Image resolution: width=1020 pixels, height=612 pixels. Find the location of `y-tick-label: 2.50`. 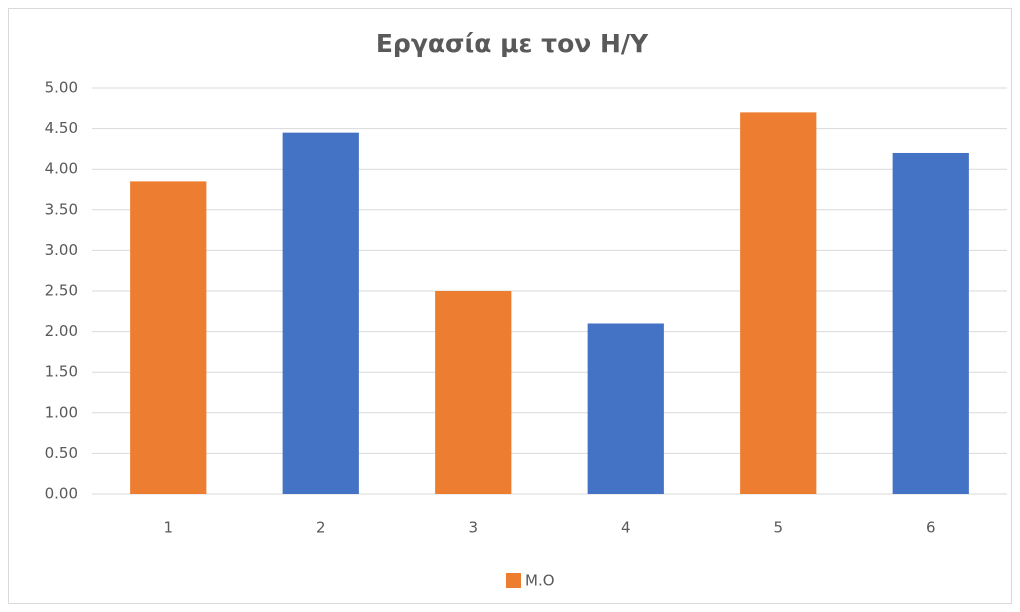

y-tick-label: 2.50 is located at coordinates (61, 291).